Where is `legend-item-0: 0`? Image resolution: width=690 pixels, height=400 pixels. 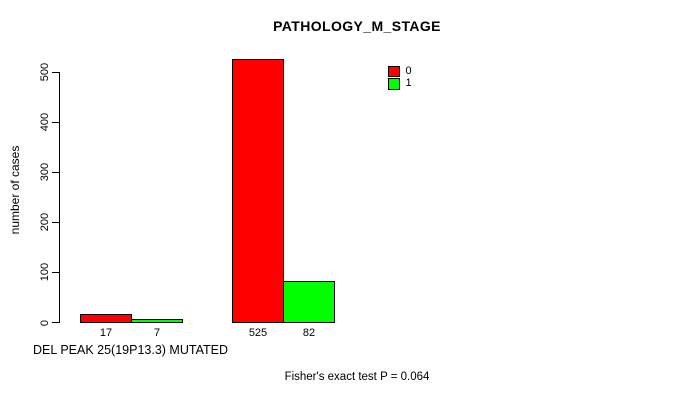 legend-item-0: 0 is located at coordinates (400, 71).